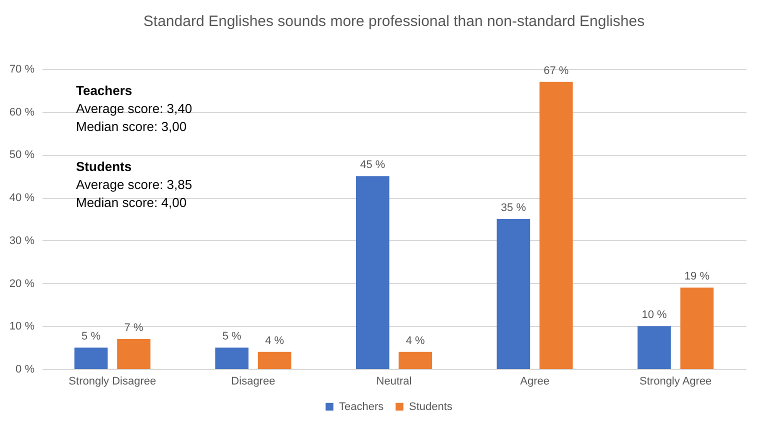 This screenshot has height=438, width=765. What do you see at coordinates (431, 406) in the screenshot?
I see `legend-label: Students` at bounding box center [431, 406].